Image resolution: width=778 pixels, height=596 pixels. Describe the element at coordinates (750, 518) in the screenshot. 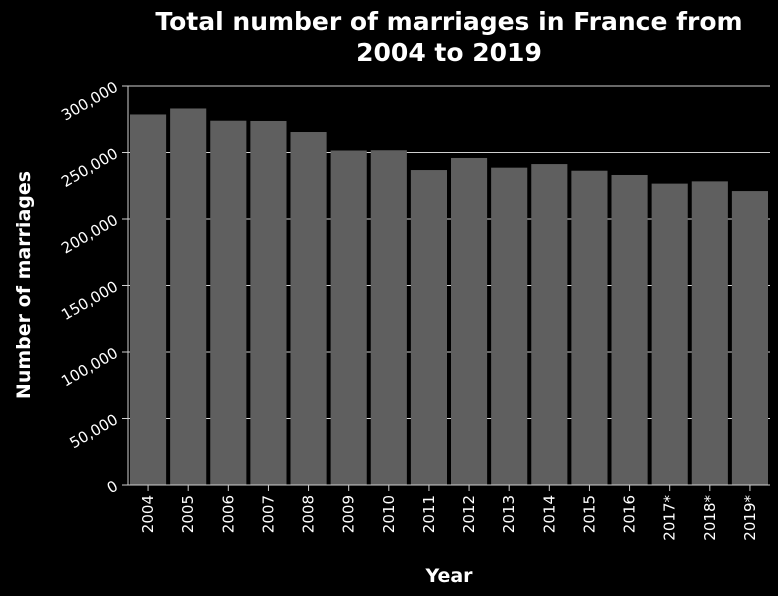

I see `x-tick-label: 2019*` at that location.